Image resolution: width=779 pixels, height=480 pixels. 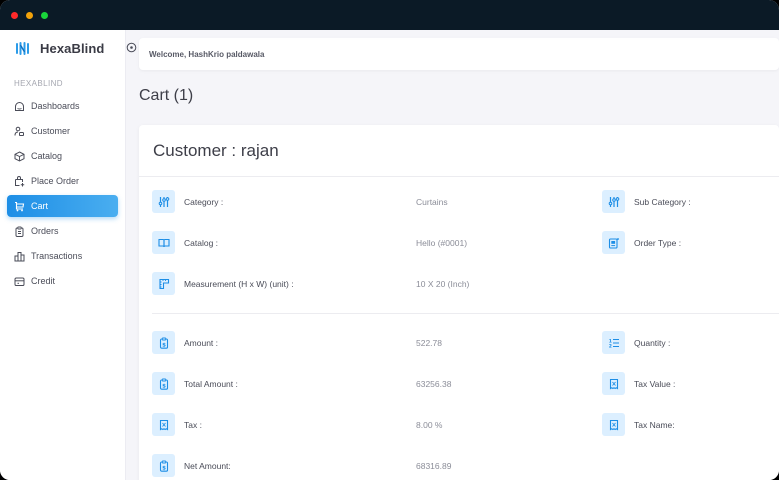 I want to click on tax-label: Tax :, so click(x=193, y=425).